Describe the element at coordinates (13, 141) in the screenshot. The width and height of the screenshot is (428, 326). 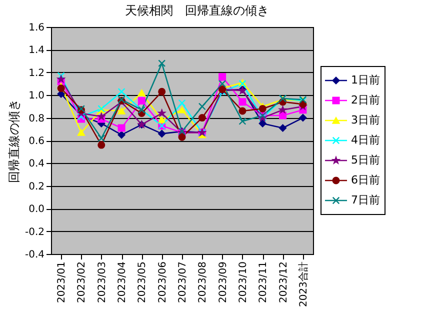
I see `y-axis-title: 回帰直線の傾き` at that location.